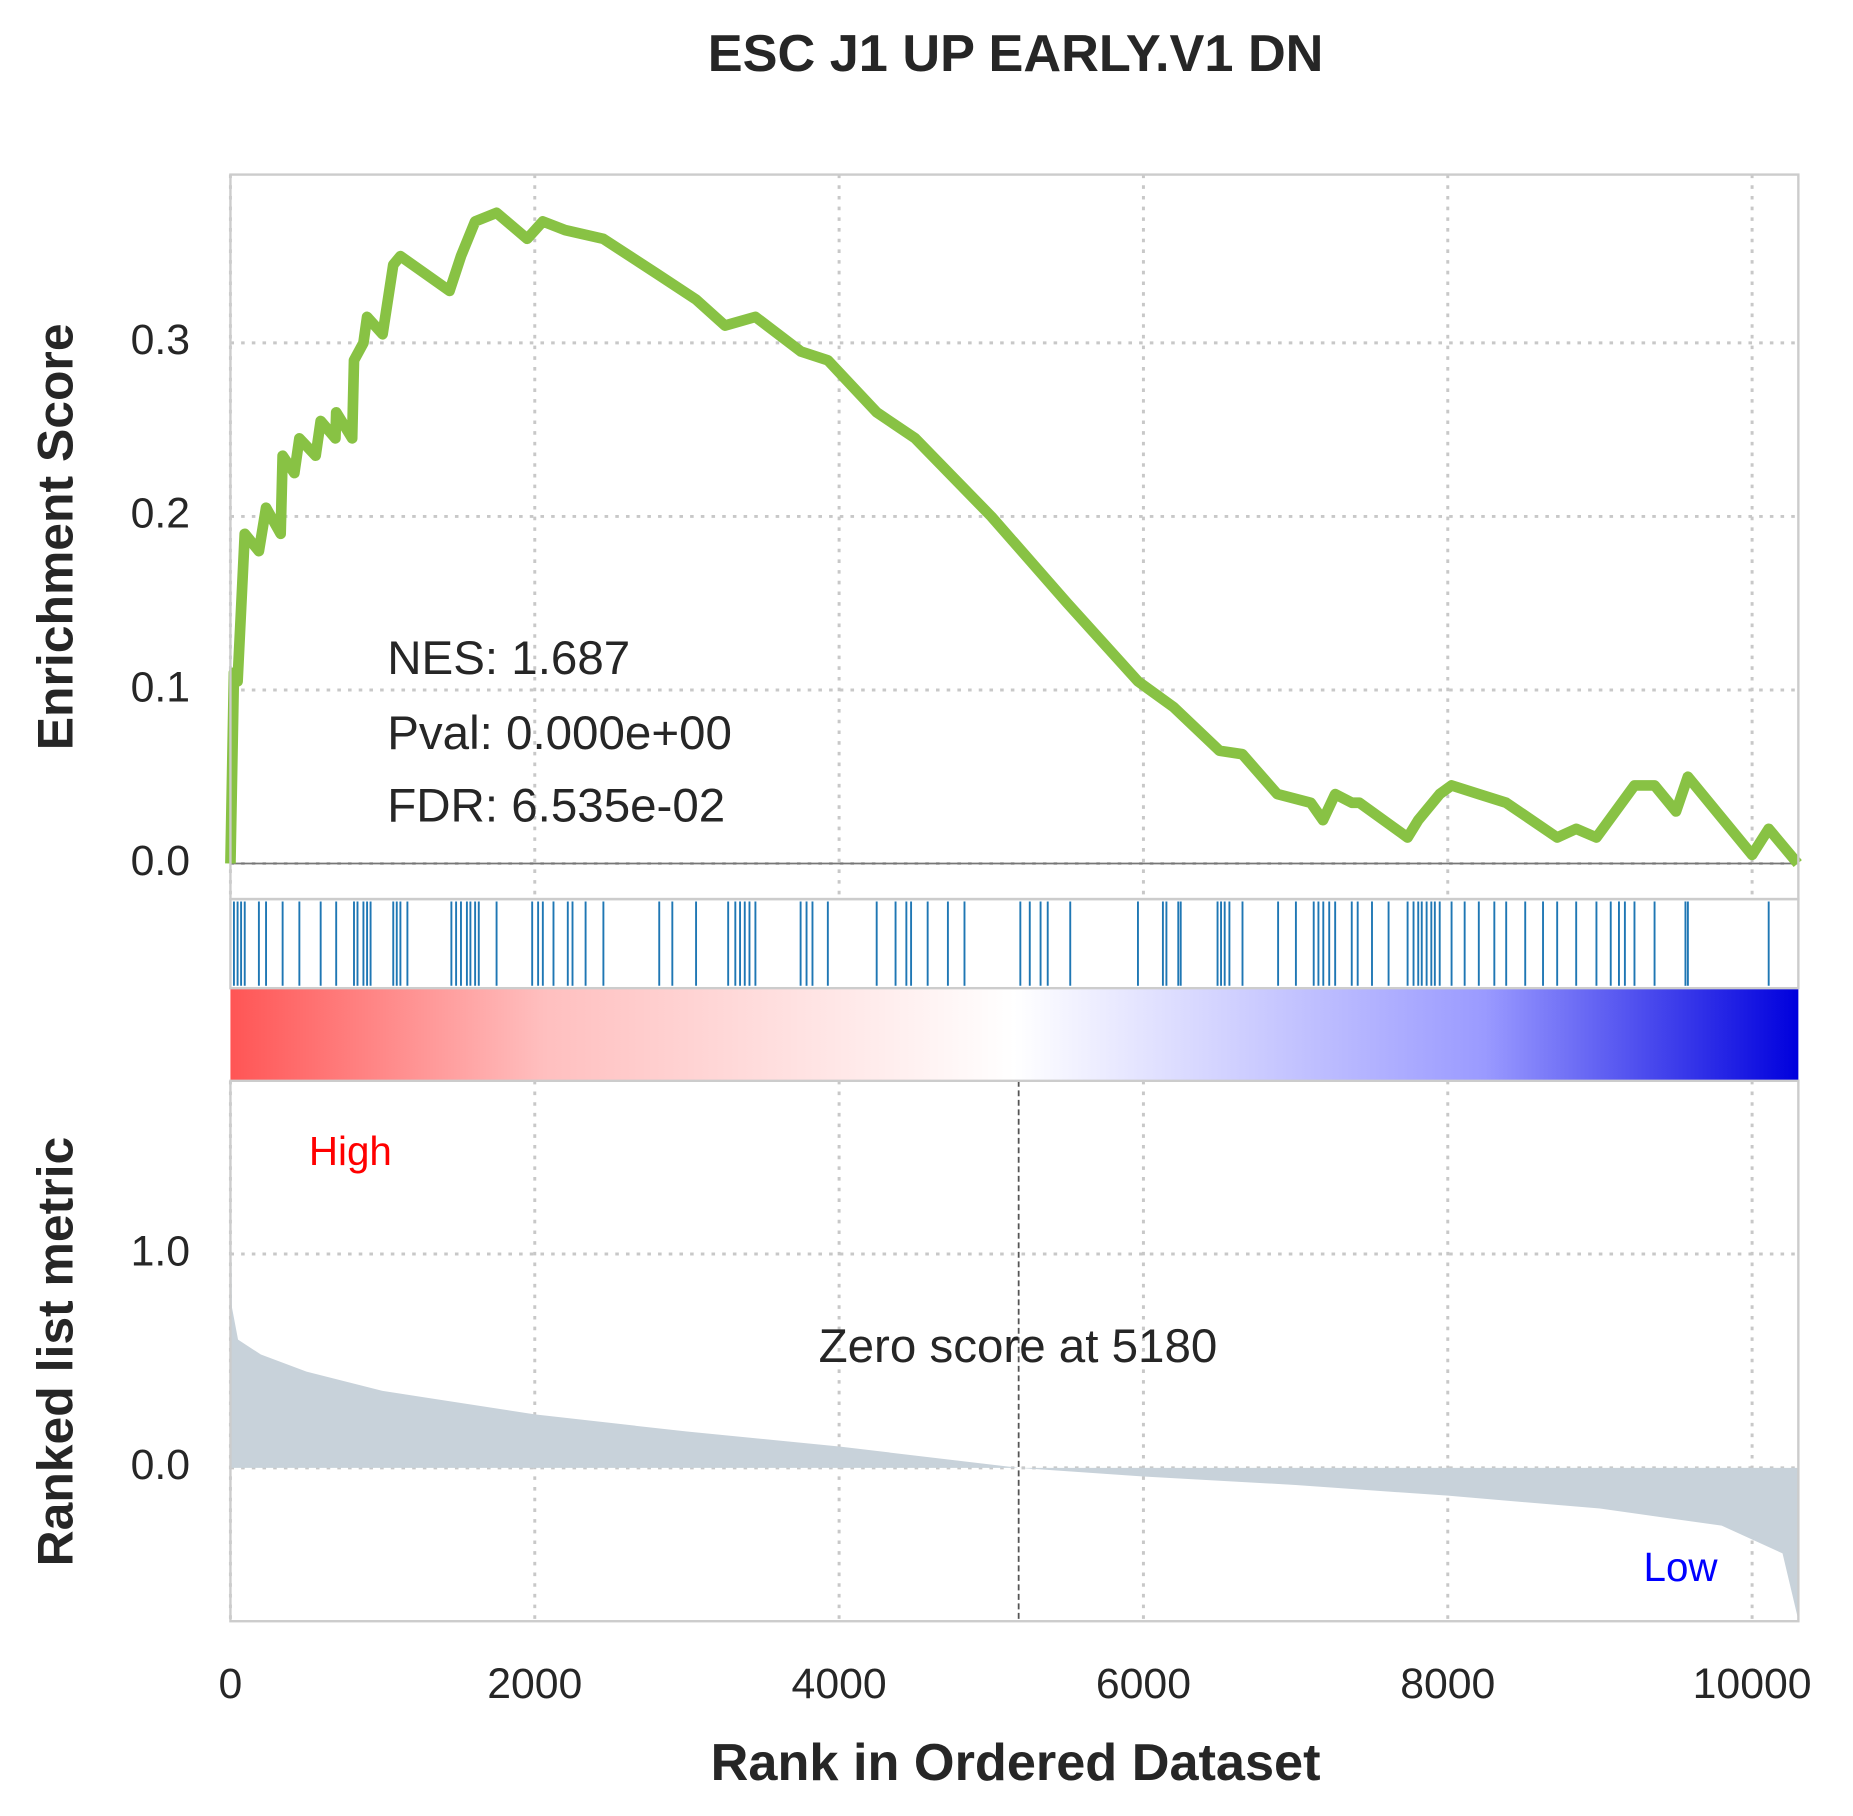 This screenshot has height=1816, width=1853. I want to click on background, so click(1014, 1034).